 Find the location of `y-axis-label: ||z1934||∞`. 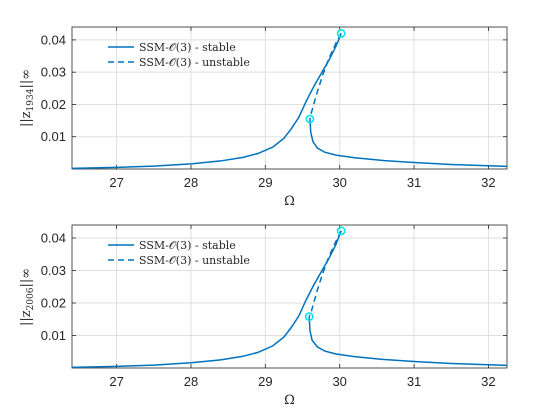

y-axis-label: ||z1934||∞ is located at coordinates (27, 98).